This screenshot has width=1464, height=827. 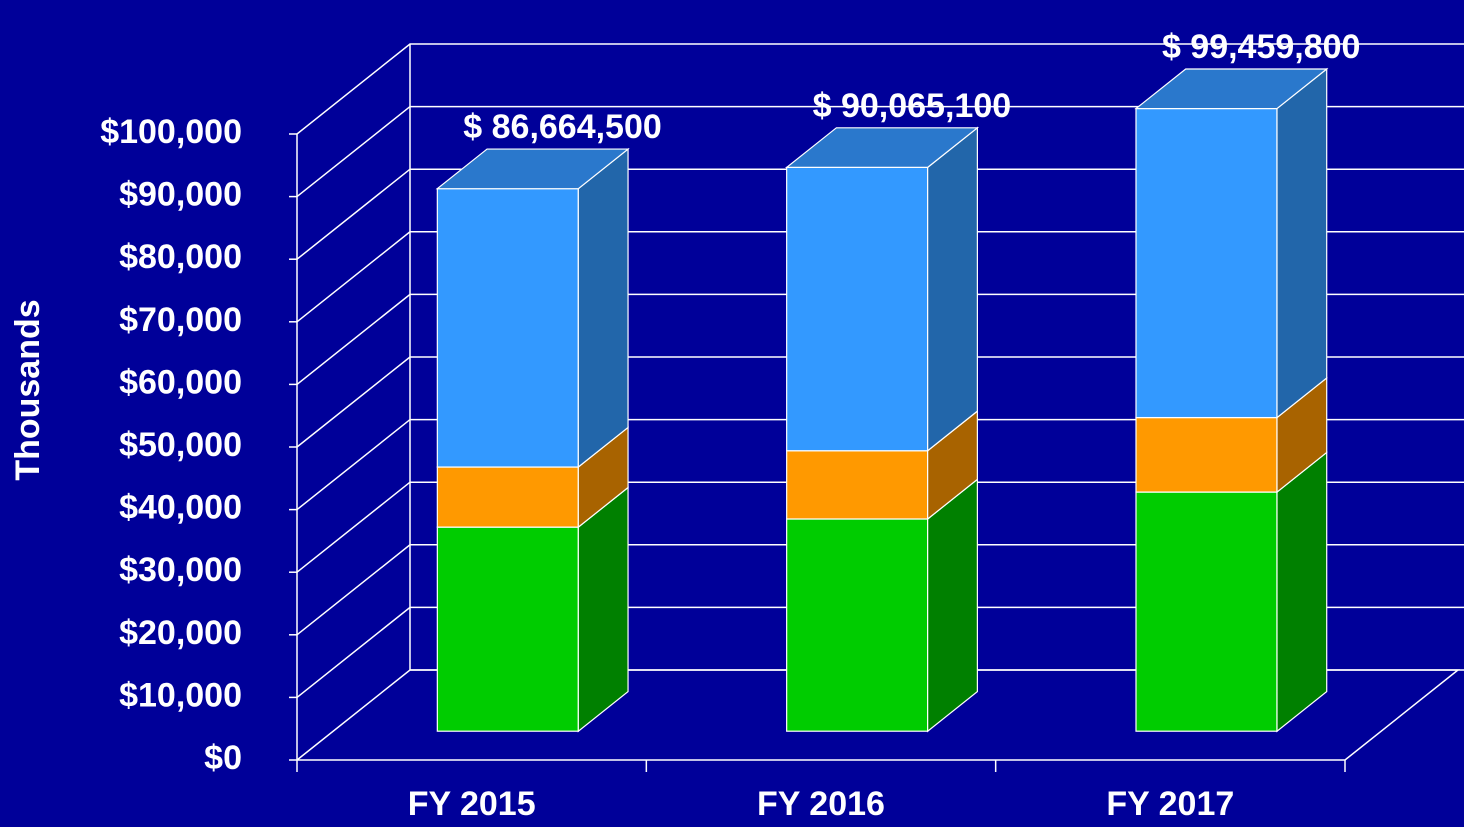 I want to click on y-tick-label: $10,000, so click(x=180, y=695).